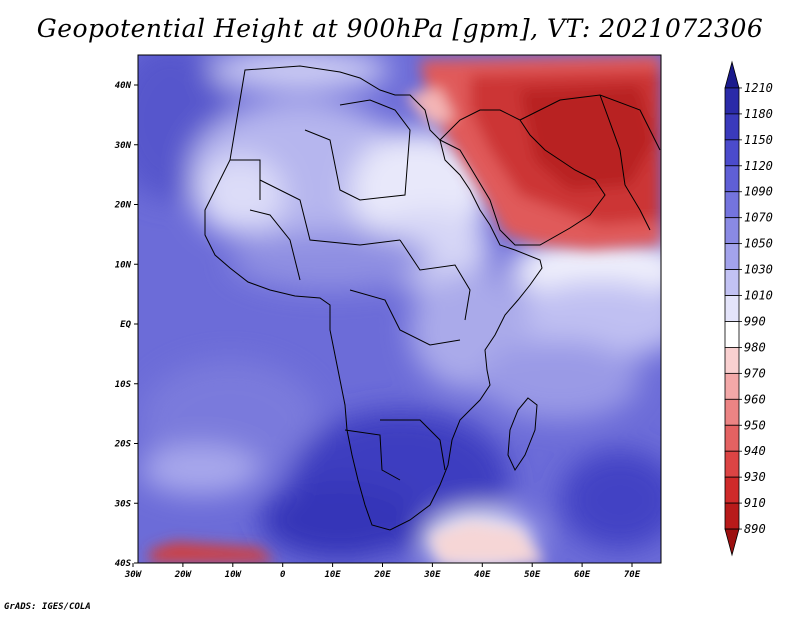 This screenshot has width=800, height=618. I want to click on colorbar-label: 960, so click(755, 399).